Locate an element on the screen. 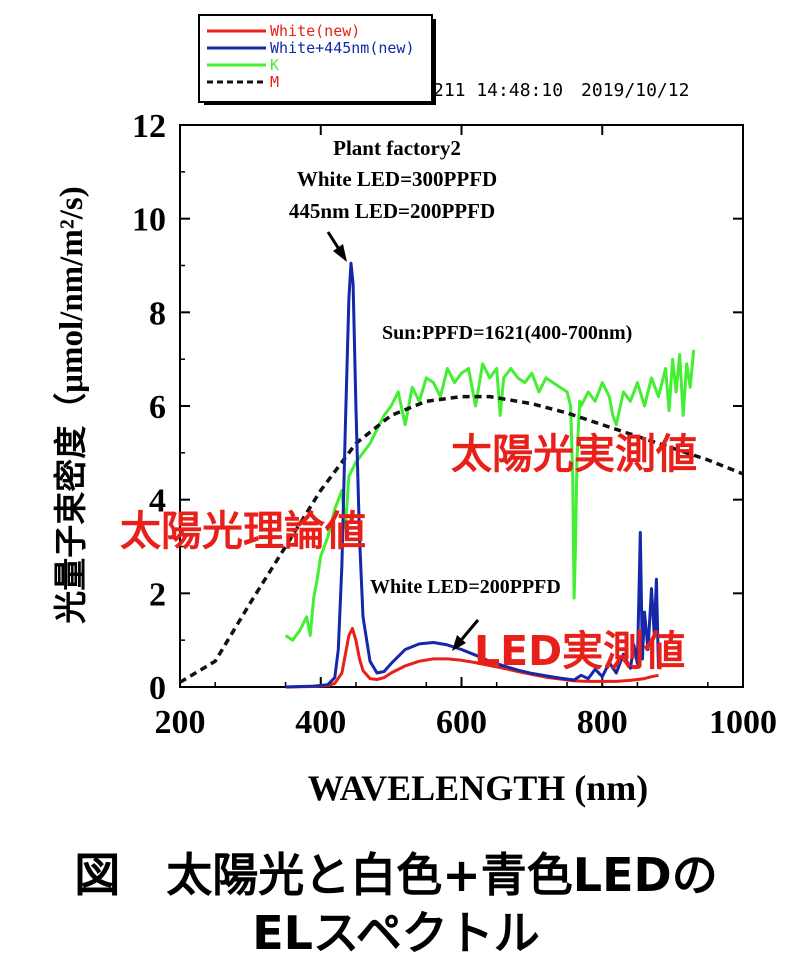 Image resolution: width=792 pixels, height=972 pixels. y-tick-label: 0 is located at coordinates (157, 688).